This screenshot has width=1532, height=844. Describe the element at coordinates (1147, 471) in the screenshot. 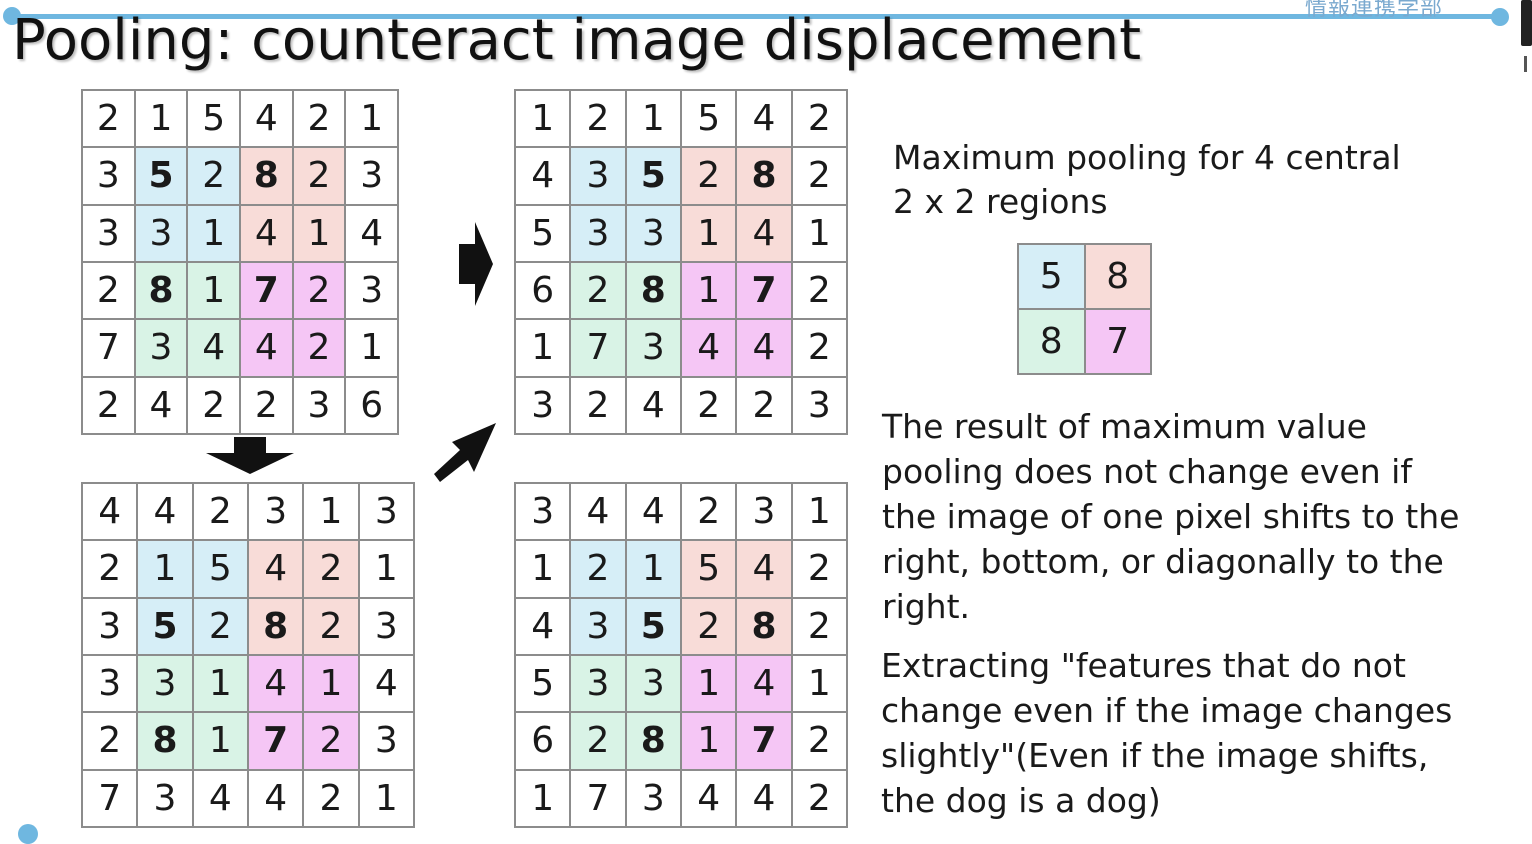

I see `result-note-line: pooling does not change even if` at that location.